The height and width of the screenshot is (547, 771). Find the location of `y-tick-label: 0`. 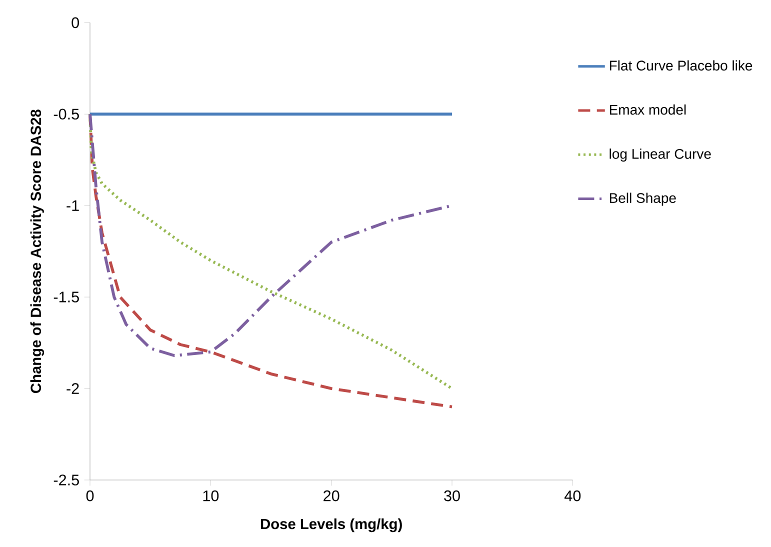

y-tick-label: 0 is located at coordinates (75, 22).